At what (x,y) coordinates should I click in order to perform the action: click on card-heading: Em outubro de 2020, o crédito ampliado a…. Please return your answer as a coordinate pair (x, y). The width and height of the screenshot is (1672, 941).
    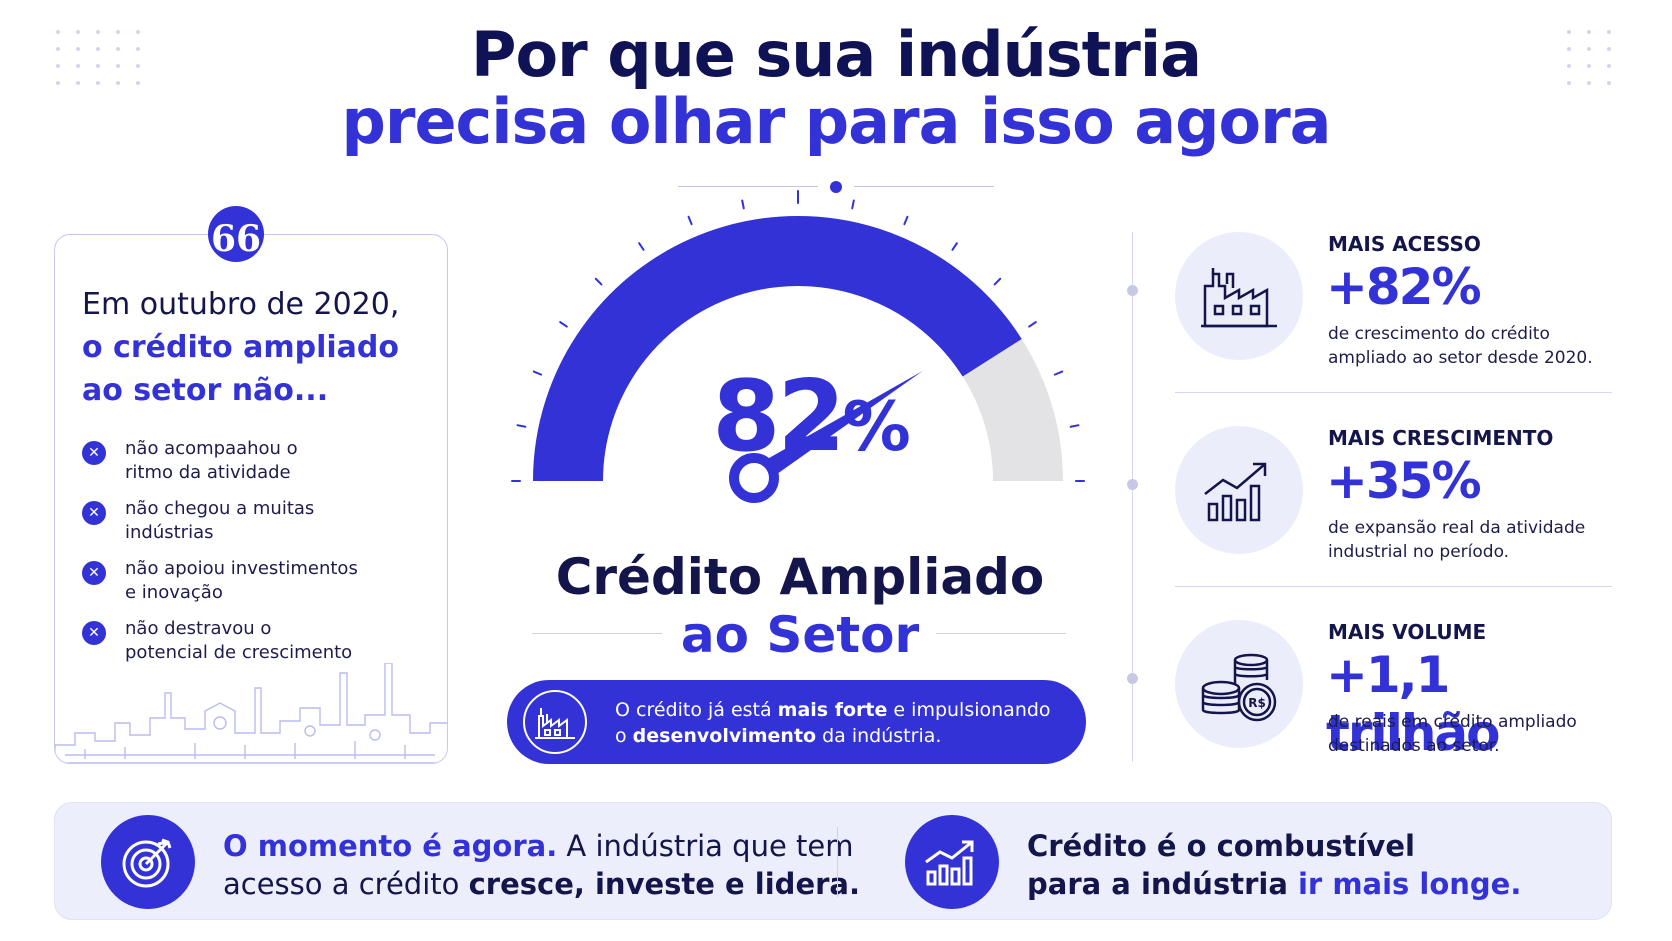
    Looking at the image, I should click on (262, 347).